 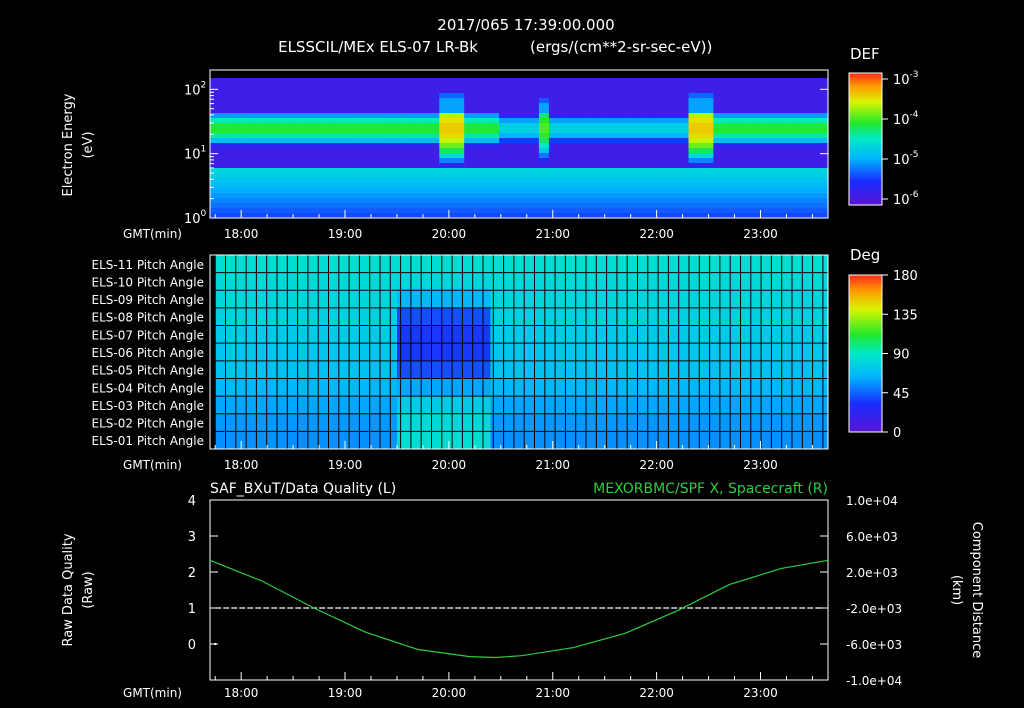 I want to click on pitch-row-label: ELS-02 Pitch Angle, so click(x=148, y=424).